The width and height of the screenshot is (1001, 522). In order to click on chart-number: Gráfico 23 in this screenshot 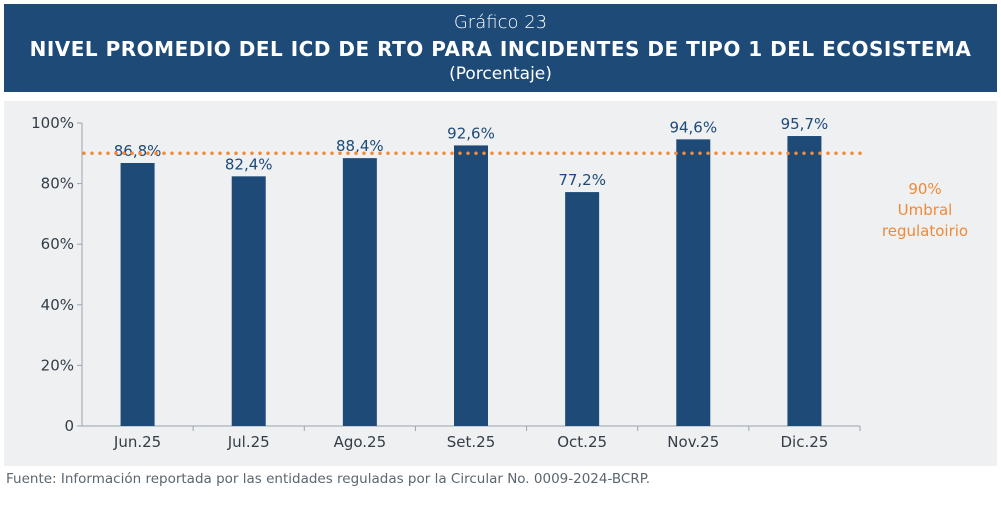, I will do `click(500, 22)`.